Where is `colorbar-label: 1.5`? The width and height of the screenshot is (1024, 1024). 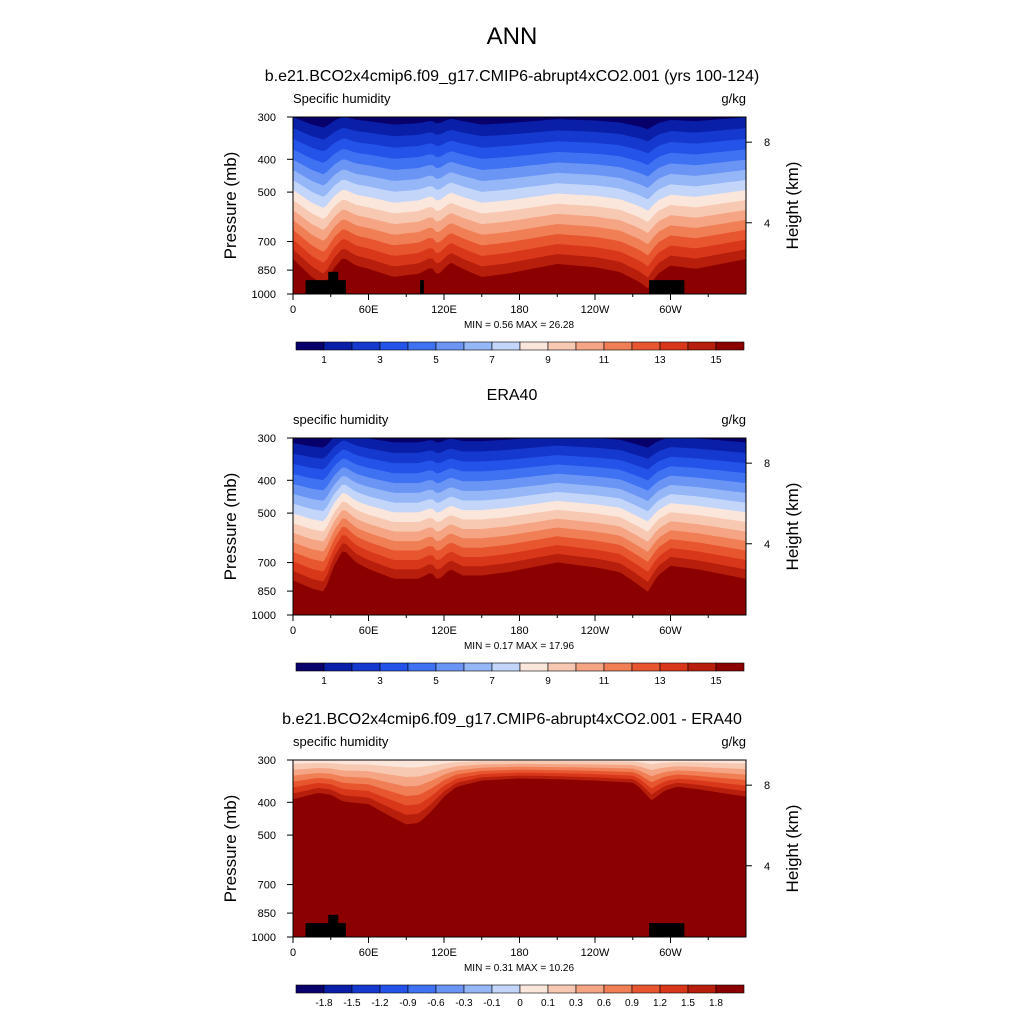
colorbar-label: 1.5 is located at coordinates (688, 1003).